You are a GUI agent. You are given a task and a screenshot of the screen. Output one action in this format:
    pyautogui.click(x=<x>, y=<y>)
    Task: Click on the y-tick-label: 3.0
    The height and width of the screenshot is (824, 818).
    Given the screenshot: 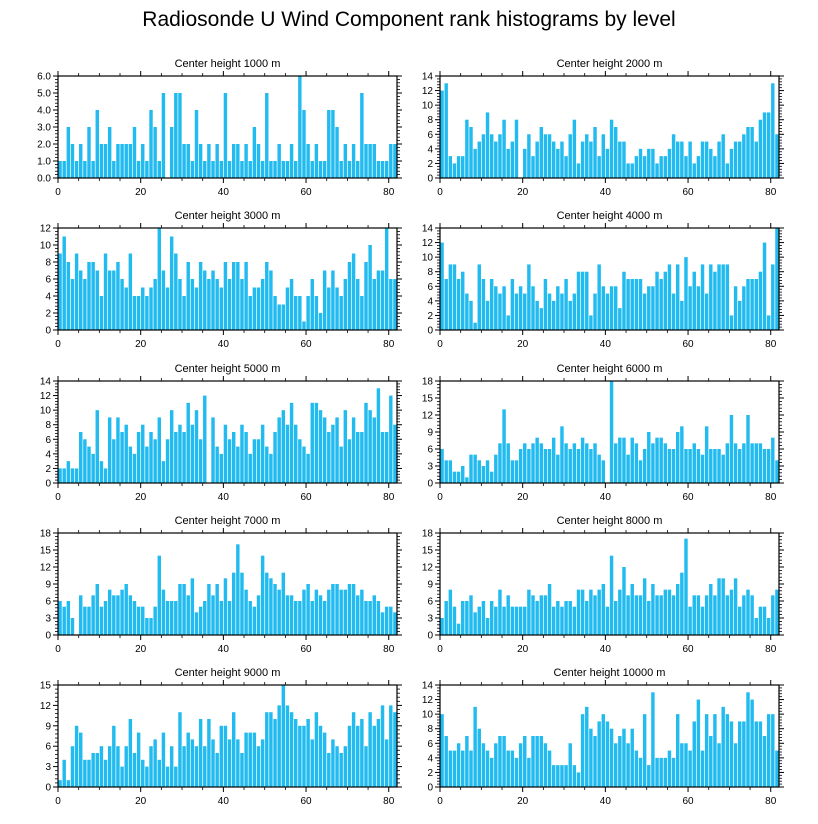 What is the action you would take?
    pyautogui.click(x=44, y=128)
    